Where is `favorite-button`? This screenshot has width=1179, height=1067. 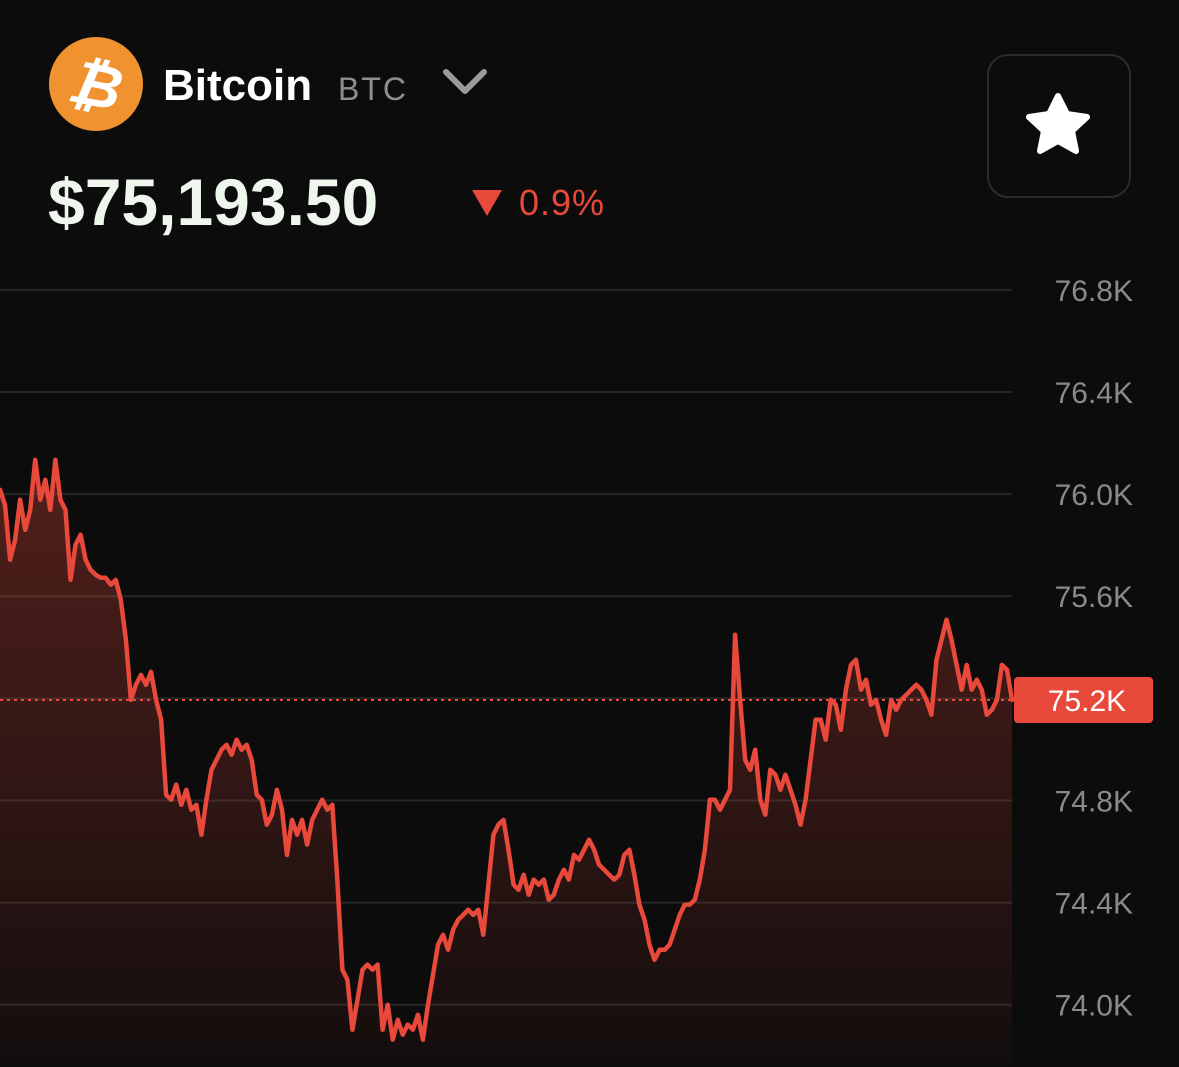 favorite-button is located at coordinates (1059, 126).